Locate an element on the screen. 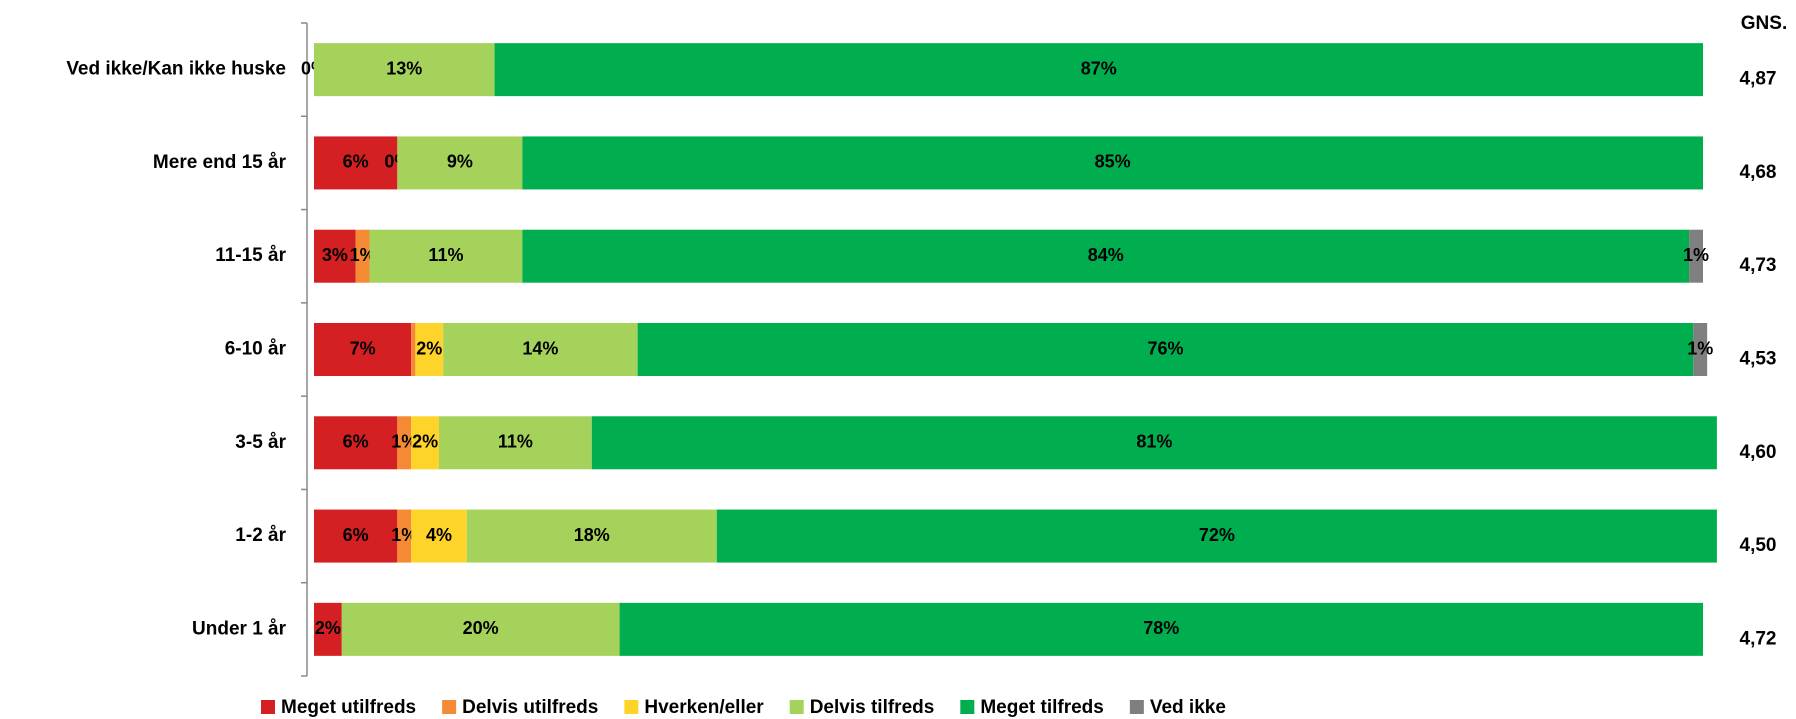 The image size is (1796, 719). value-label: 18% is located at coordinates (592, 535).